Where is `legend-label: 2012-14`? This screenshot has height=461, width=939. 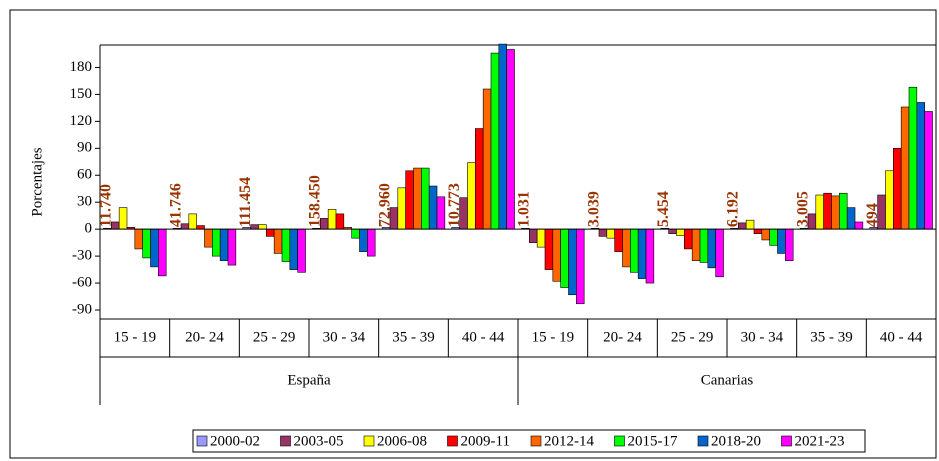
legend-label: 2012-14 is located at coordinates (569, 441).